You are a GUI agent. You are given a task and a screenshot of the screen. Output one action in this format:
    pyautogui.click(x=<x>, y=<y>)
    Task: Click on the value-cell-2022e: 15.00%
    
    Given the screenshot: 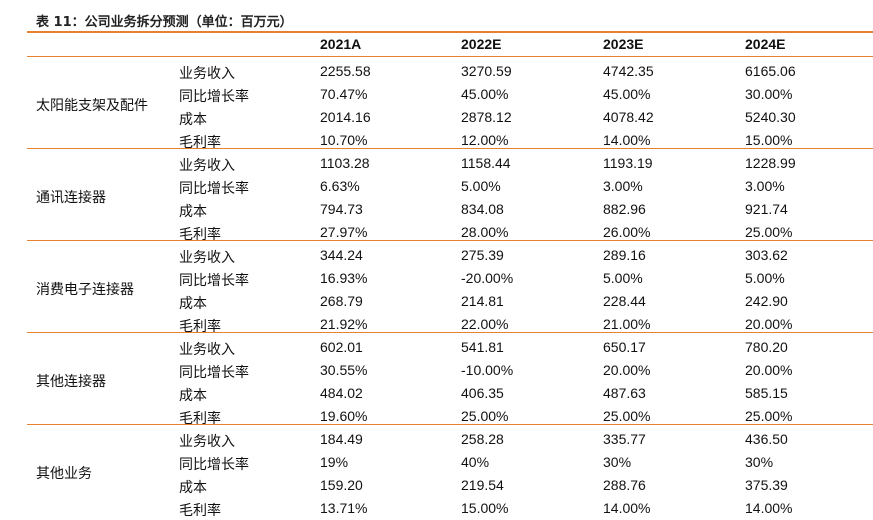 What is the action you would take?
    pyautogui.click(x=485, y=508)
    